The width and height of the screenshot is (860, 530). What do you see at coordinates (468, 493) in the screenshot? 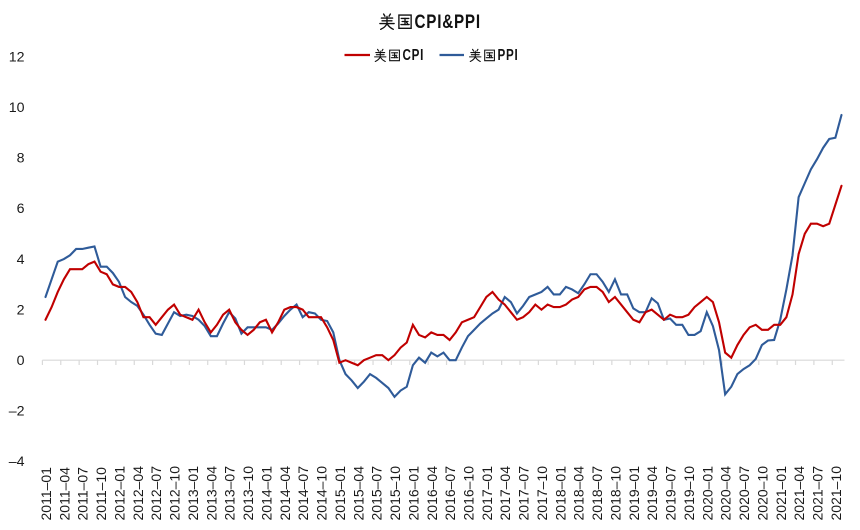
I see `svg-text: 2016–10` at bounding box center [468, 493].